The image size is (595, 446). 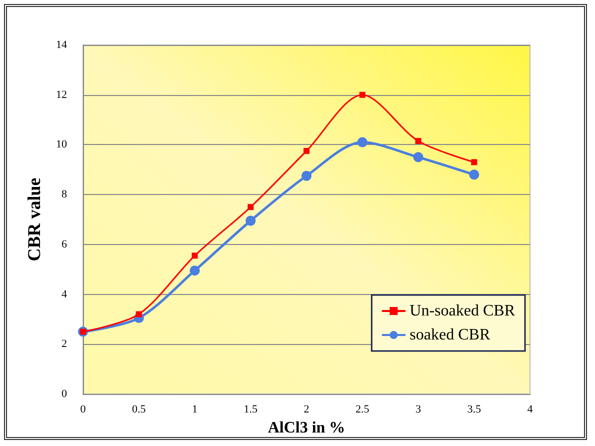 I want to click on y-tick-label: 10, so click(x=62, y=144).